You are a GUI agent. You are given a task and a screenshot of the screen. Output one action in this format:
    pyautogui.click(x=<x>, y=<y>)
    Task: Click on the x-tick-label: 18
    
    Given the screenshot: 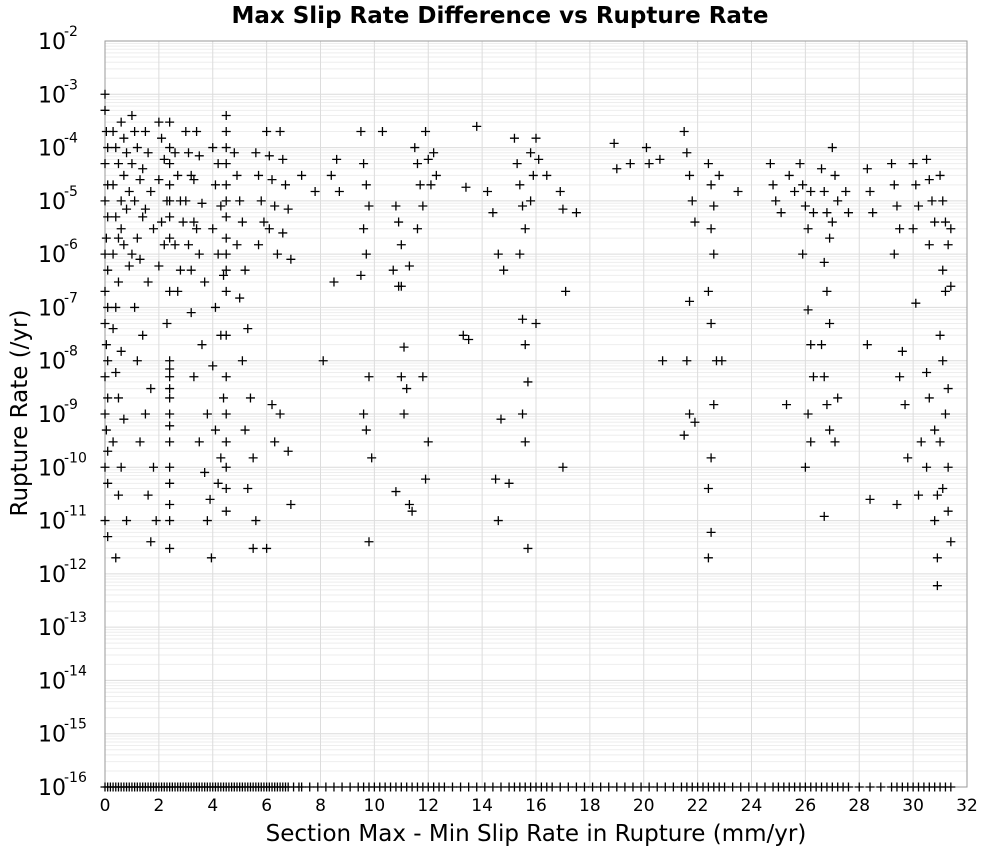 What is the action you would take?
    pyautogui.click(x=590, y=806)
    